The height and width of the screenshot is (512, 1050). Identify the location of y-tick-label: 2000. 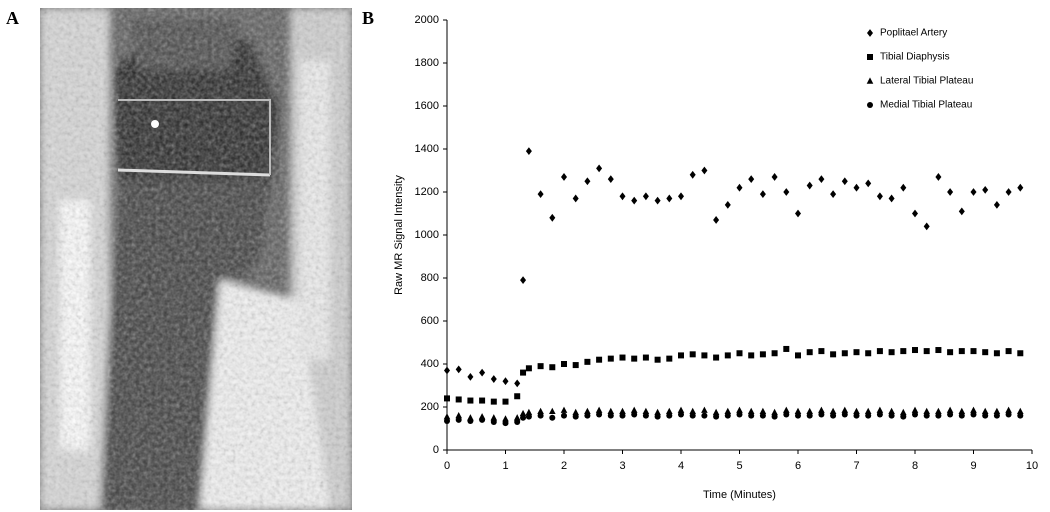
(427, 20).